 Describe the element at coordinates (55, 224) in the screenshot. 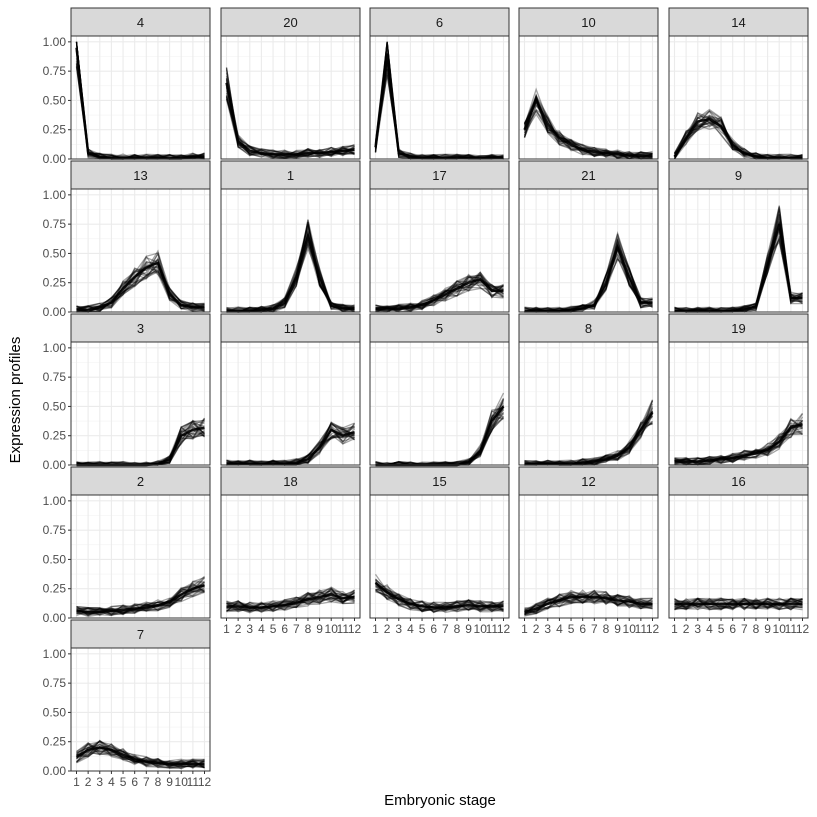

I see `y-tick-label: 0.75` at that location.